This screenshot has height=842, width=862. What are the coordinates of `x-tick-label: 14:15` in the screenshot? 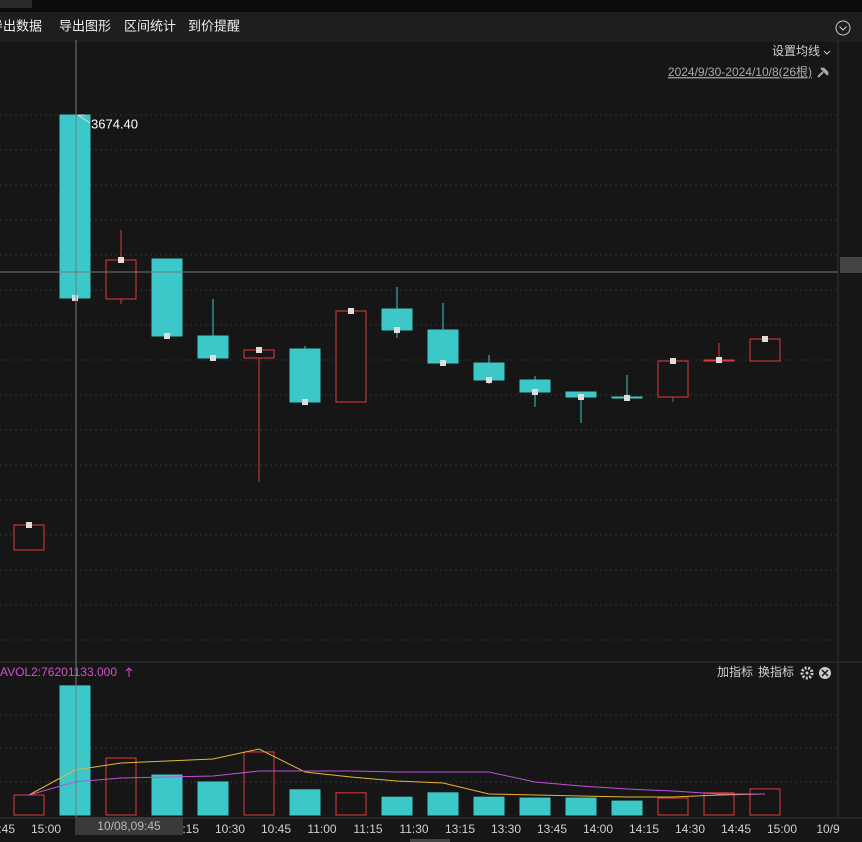 It's located at (644, 829).